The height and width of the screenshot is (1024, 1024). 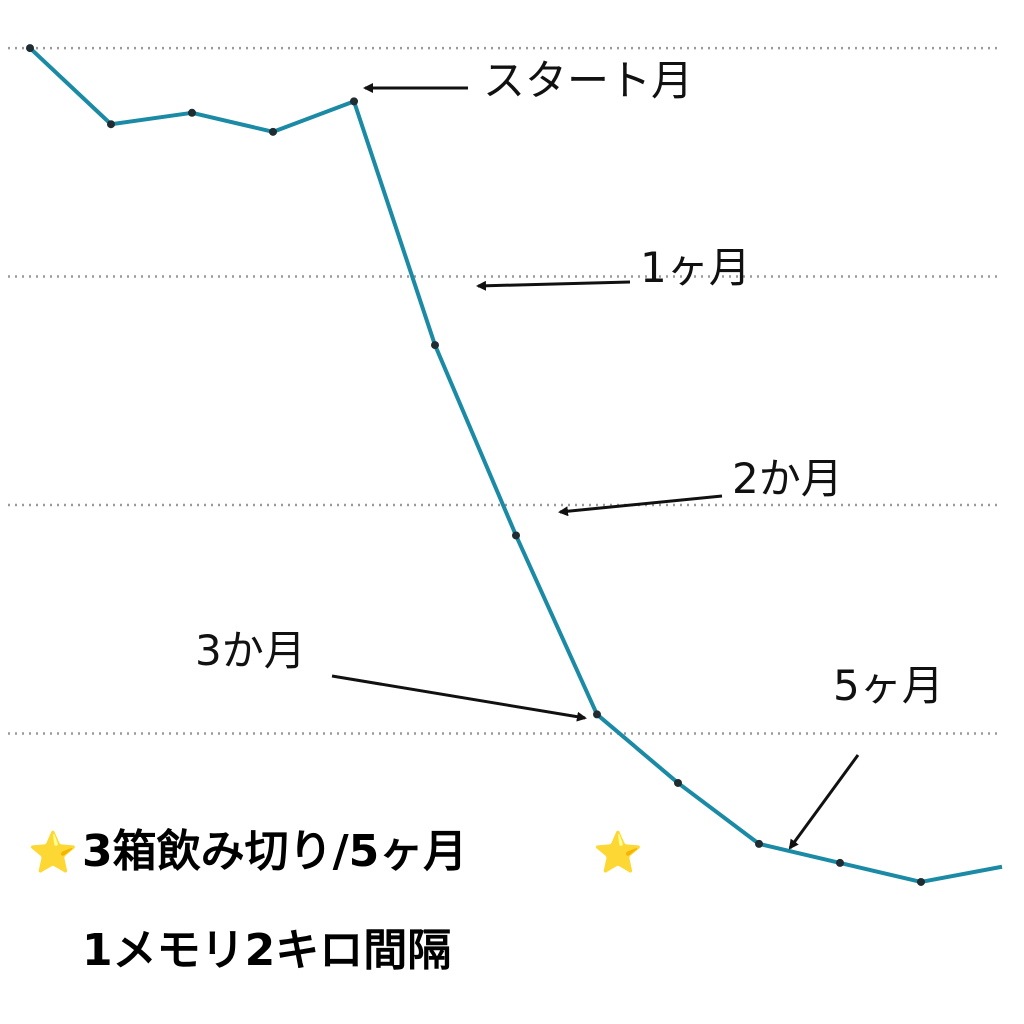 What do you see at coordinates (695, 267) in the screenshot?
I see `annotation-label: 1ヶ月` at bounding box center [695, 267].